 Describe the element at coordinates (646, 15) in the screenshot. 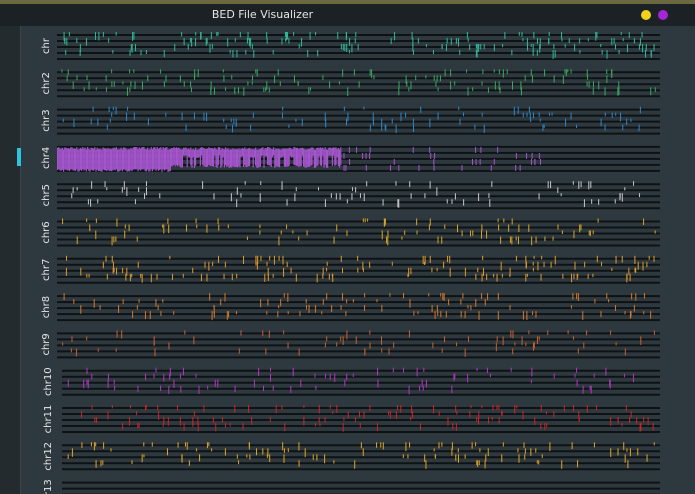

I see `minimize-button` at that location.